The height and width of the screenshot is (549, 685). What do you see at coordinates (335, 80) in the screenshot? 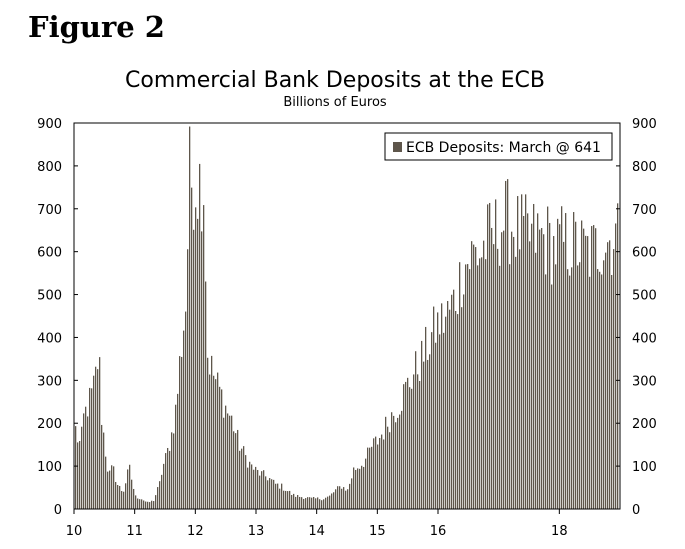
I see `chart-title: Commercial Bank Deposits at the ECB` at bounding box center [335, 80].